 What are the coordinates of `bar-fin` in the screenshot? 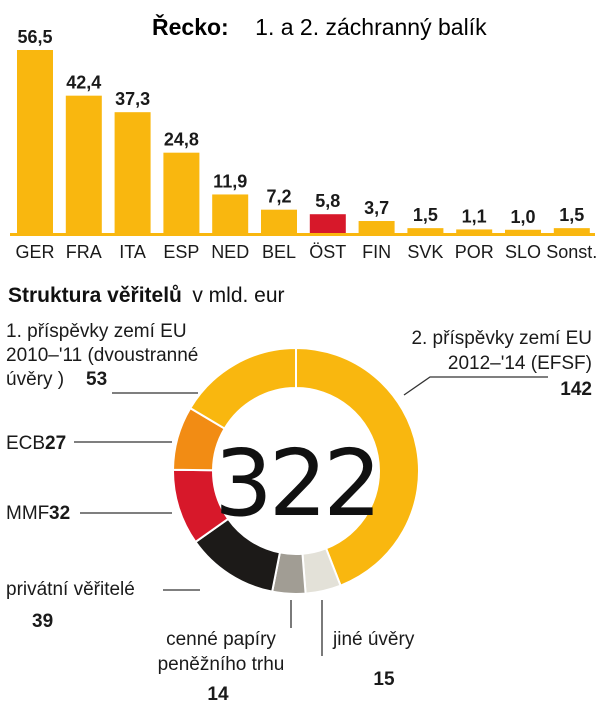 It's located at (376, 227).